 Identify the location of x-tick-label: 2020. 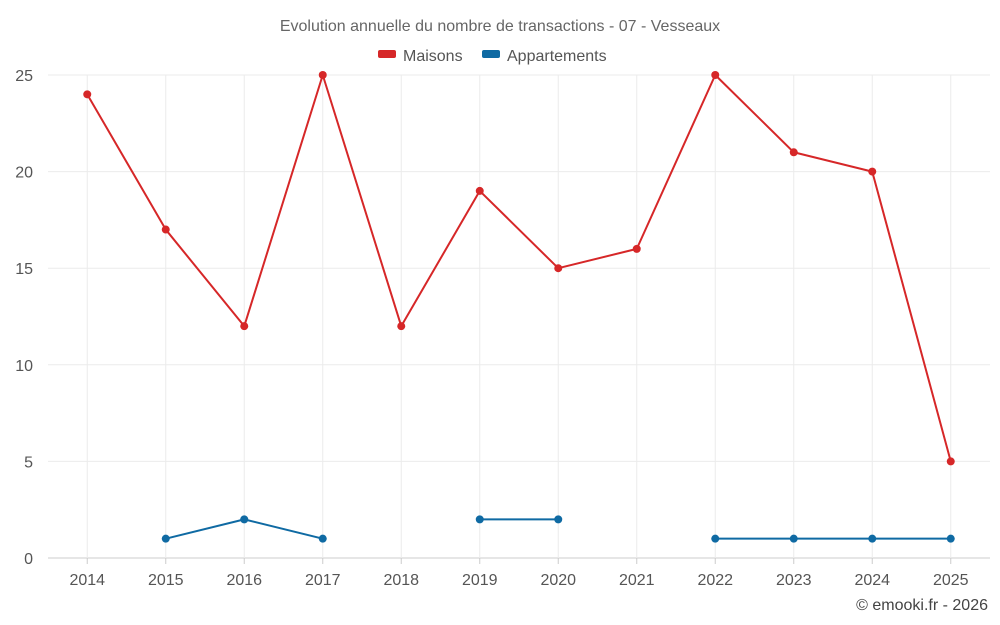
(558, 580).